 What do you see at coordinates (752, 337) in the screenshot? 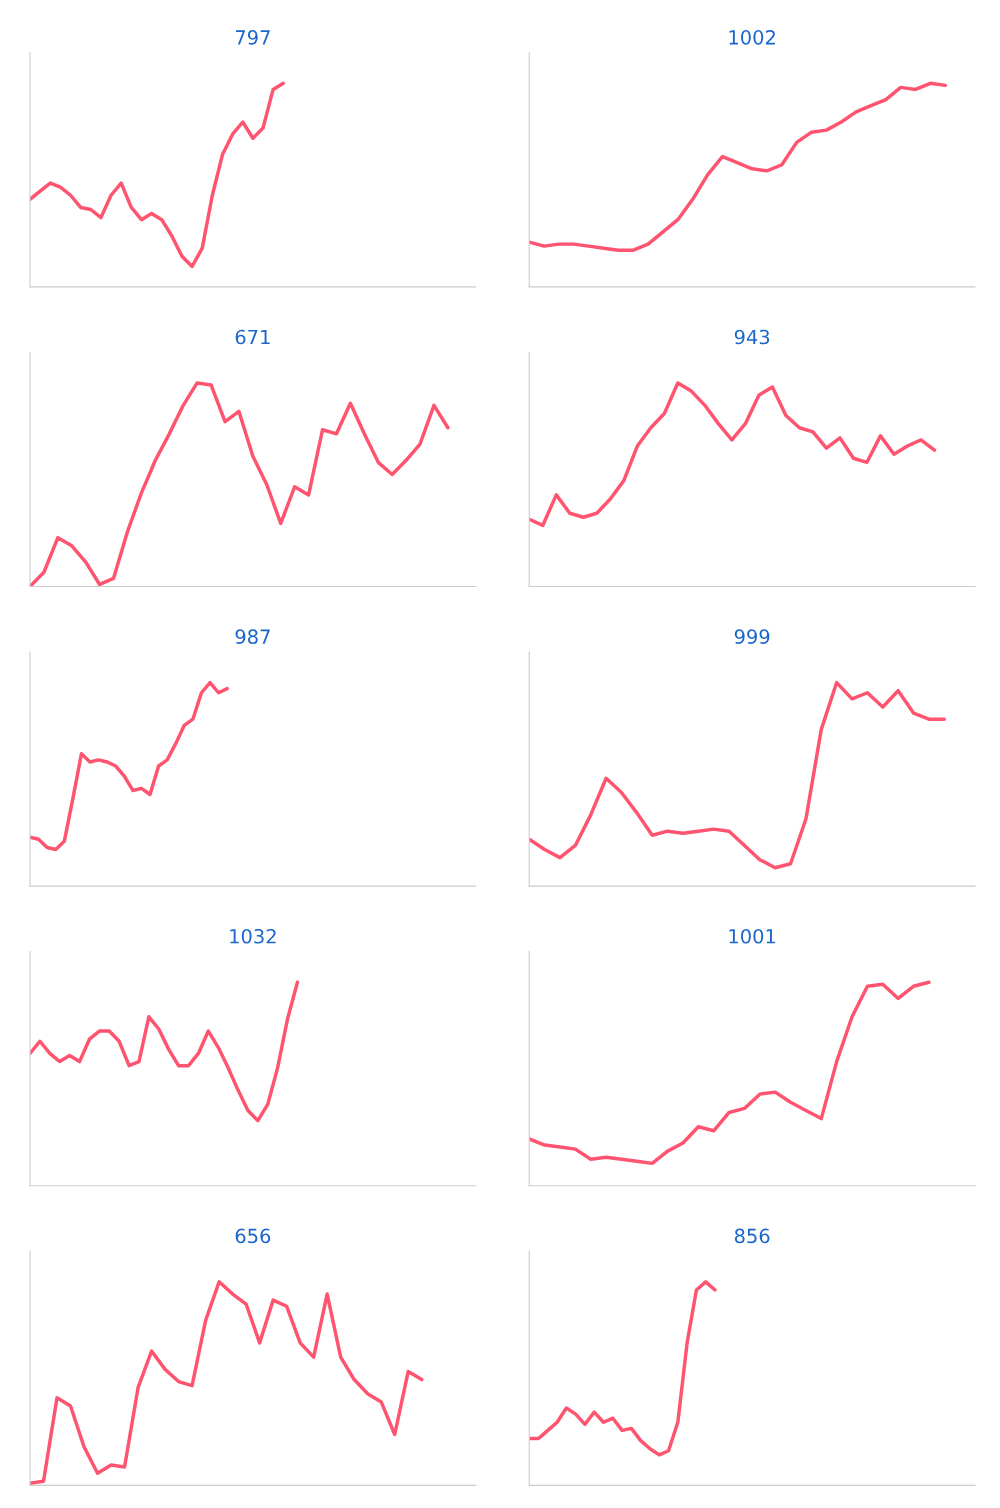
I see `chart-title: 943` at bounding box center [752, 337].